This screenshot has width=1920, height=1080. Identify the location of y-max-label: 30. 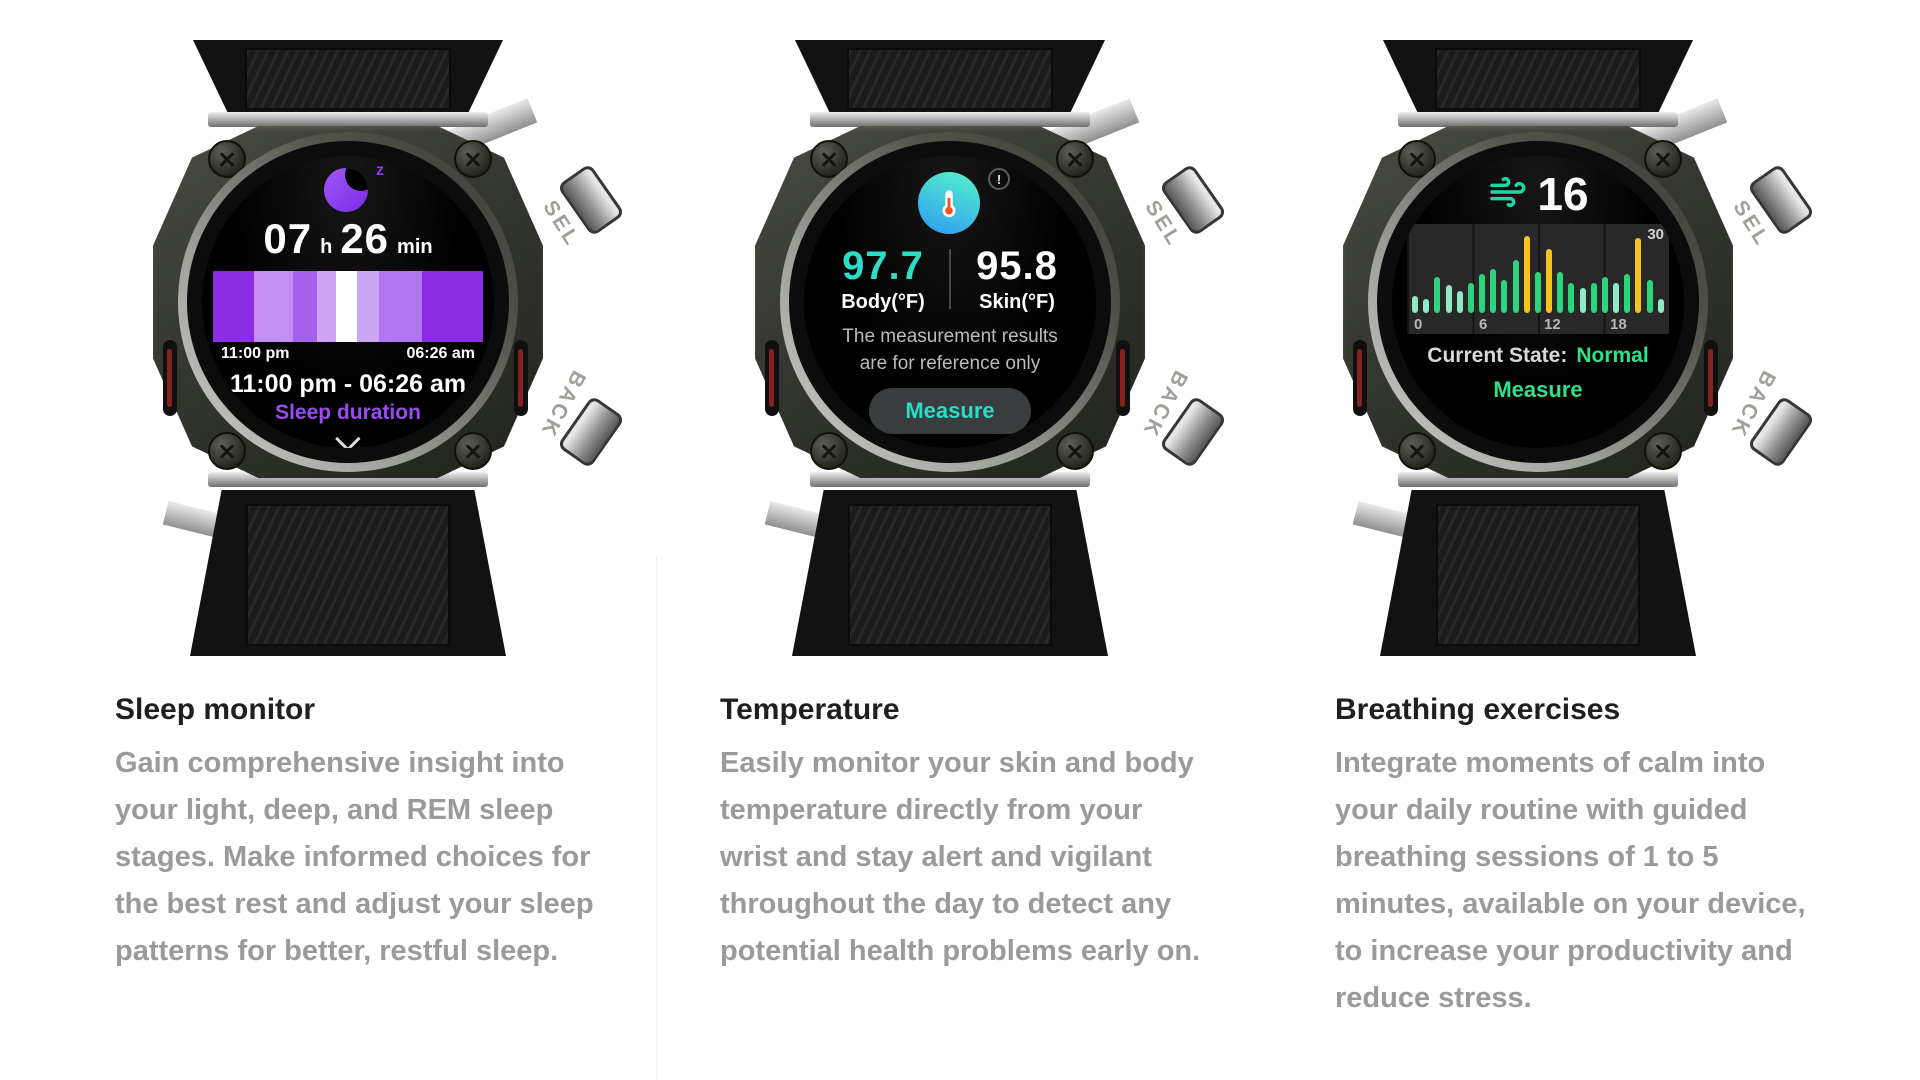
(1655, 234).